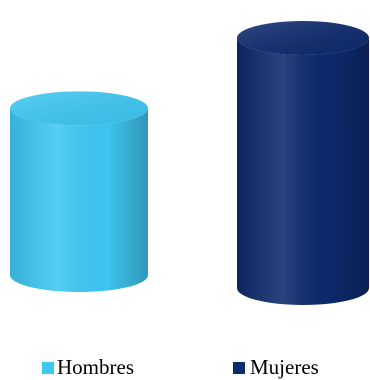 The width and height of the screenshot is (370, 380). Describe the element at coordinates (95, 367) in the screenshot. I see `legend-label: Hombres` at that location.